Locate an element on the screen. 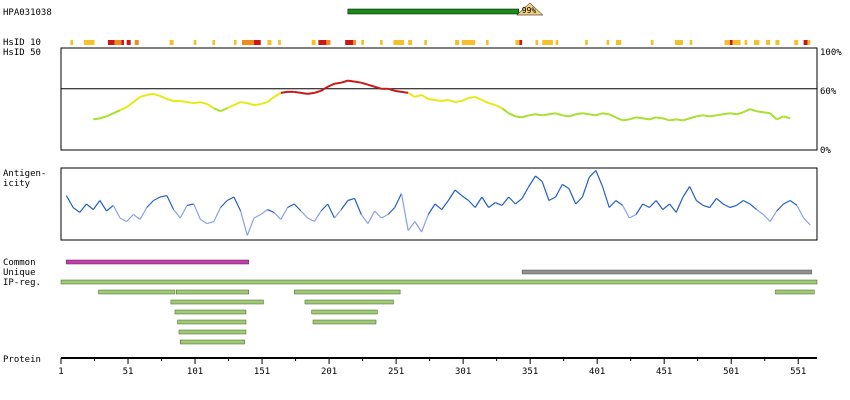 The image size is (850, 400). page-title: HPA031038 is located at coordinates (27, 13).